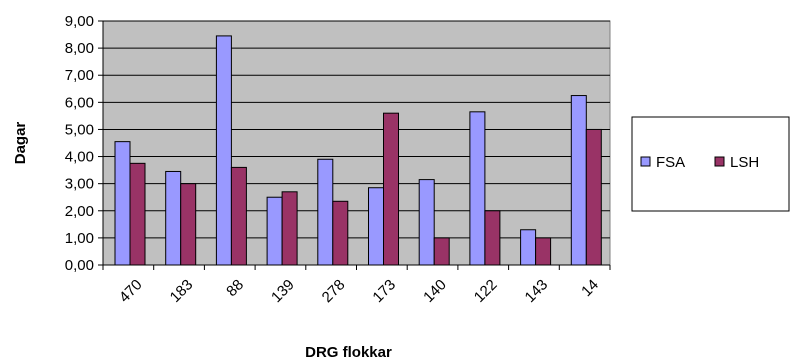  Describe the element at coordinates (359, 291) in the screenshot. I see `x-tick-labels: 470 183 88 139 278 173 140 122 143 14` at that location.